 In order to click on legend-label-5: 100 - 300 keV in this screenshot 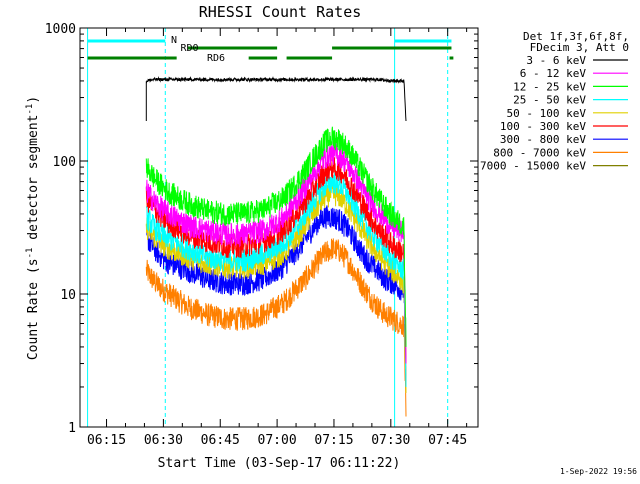, I will do `click(543, 126)`.